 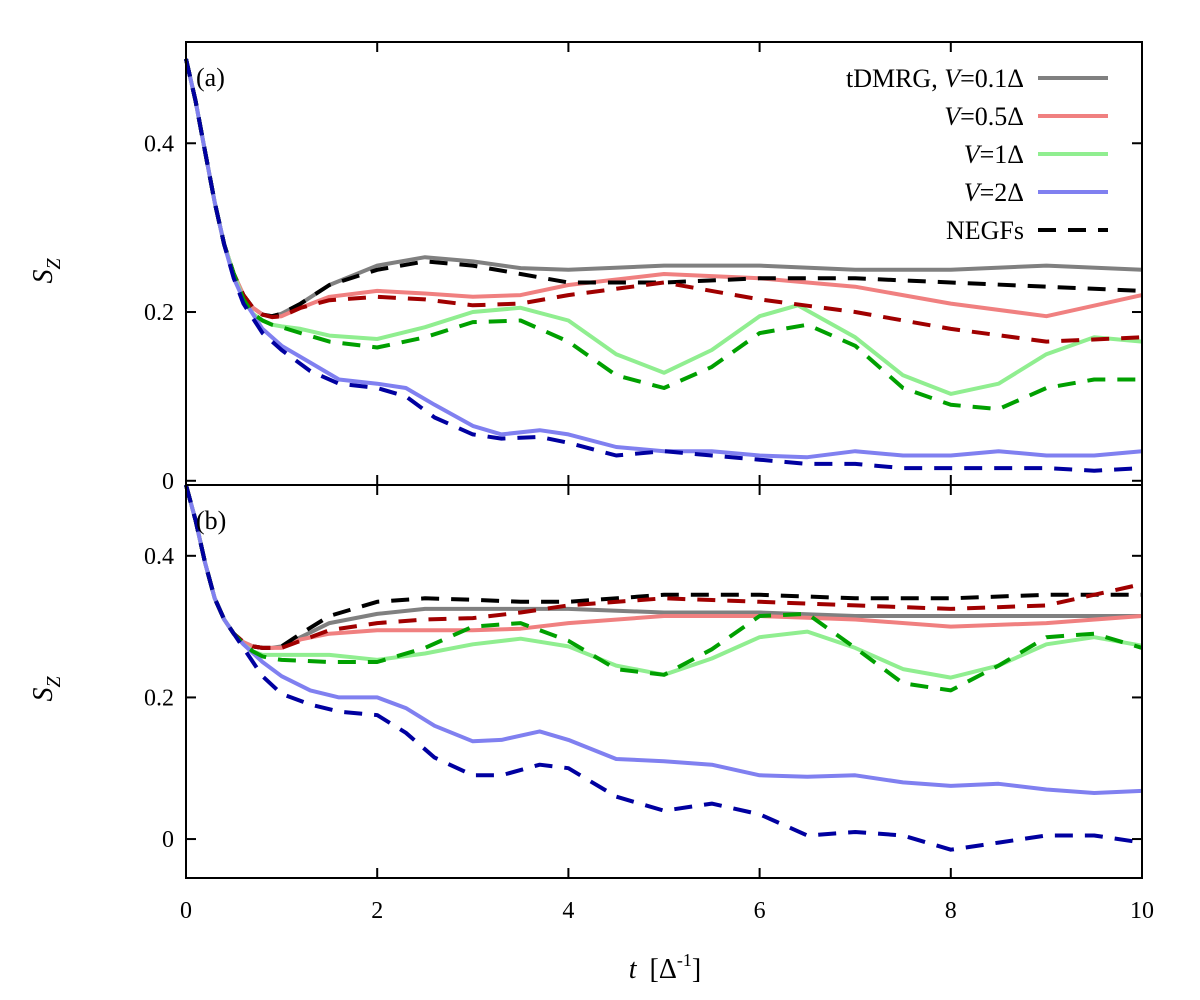 I want to click on x-axis-label: t [Δ-1], so click(x=665, y=967).